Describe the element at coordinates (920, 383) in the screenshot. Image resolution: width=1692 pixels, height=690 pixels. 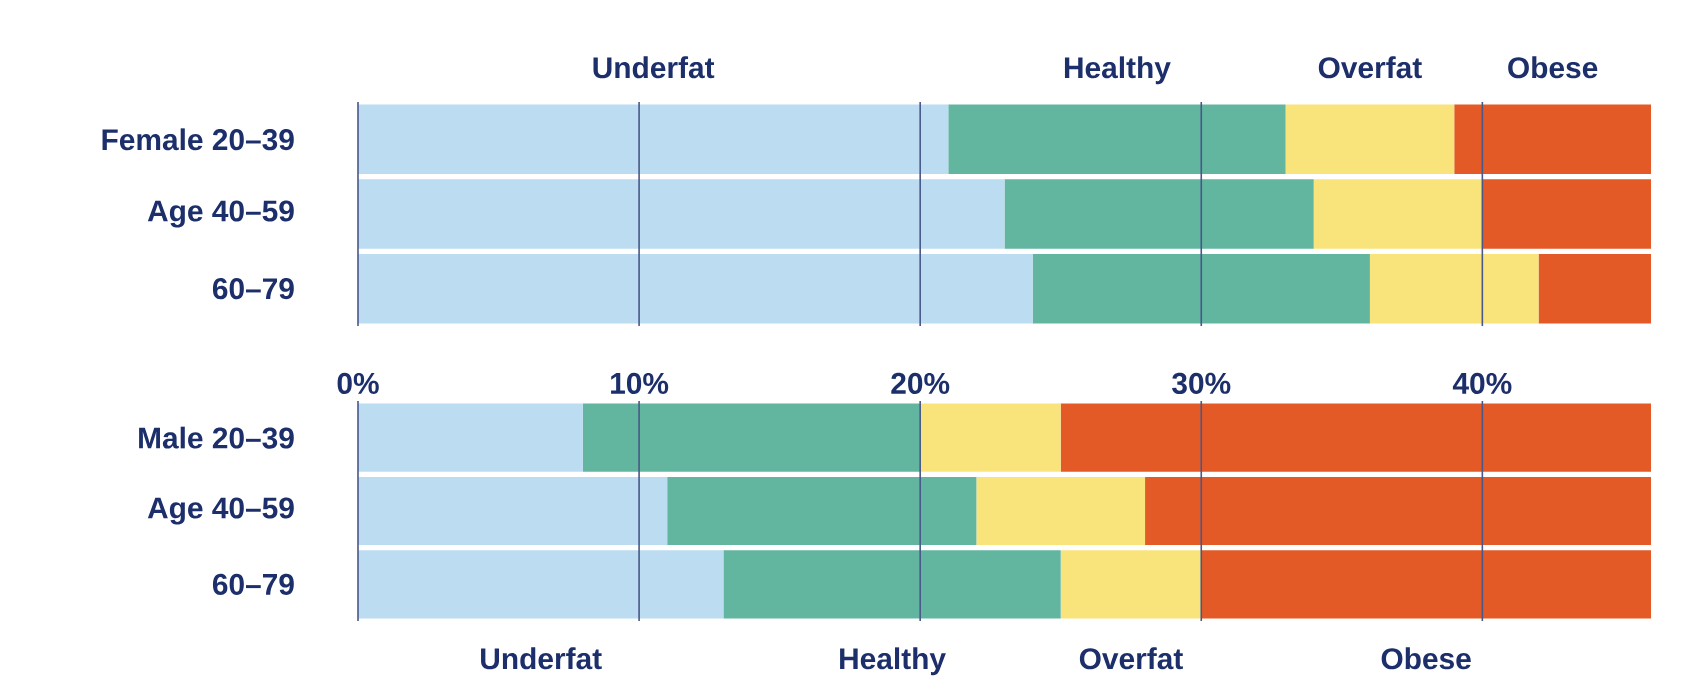
I see `x-tick-label: 20%` at that location.